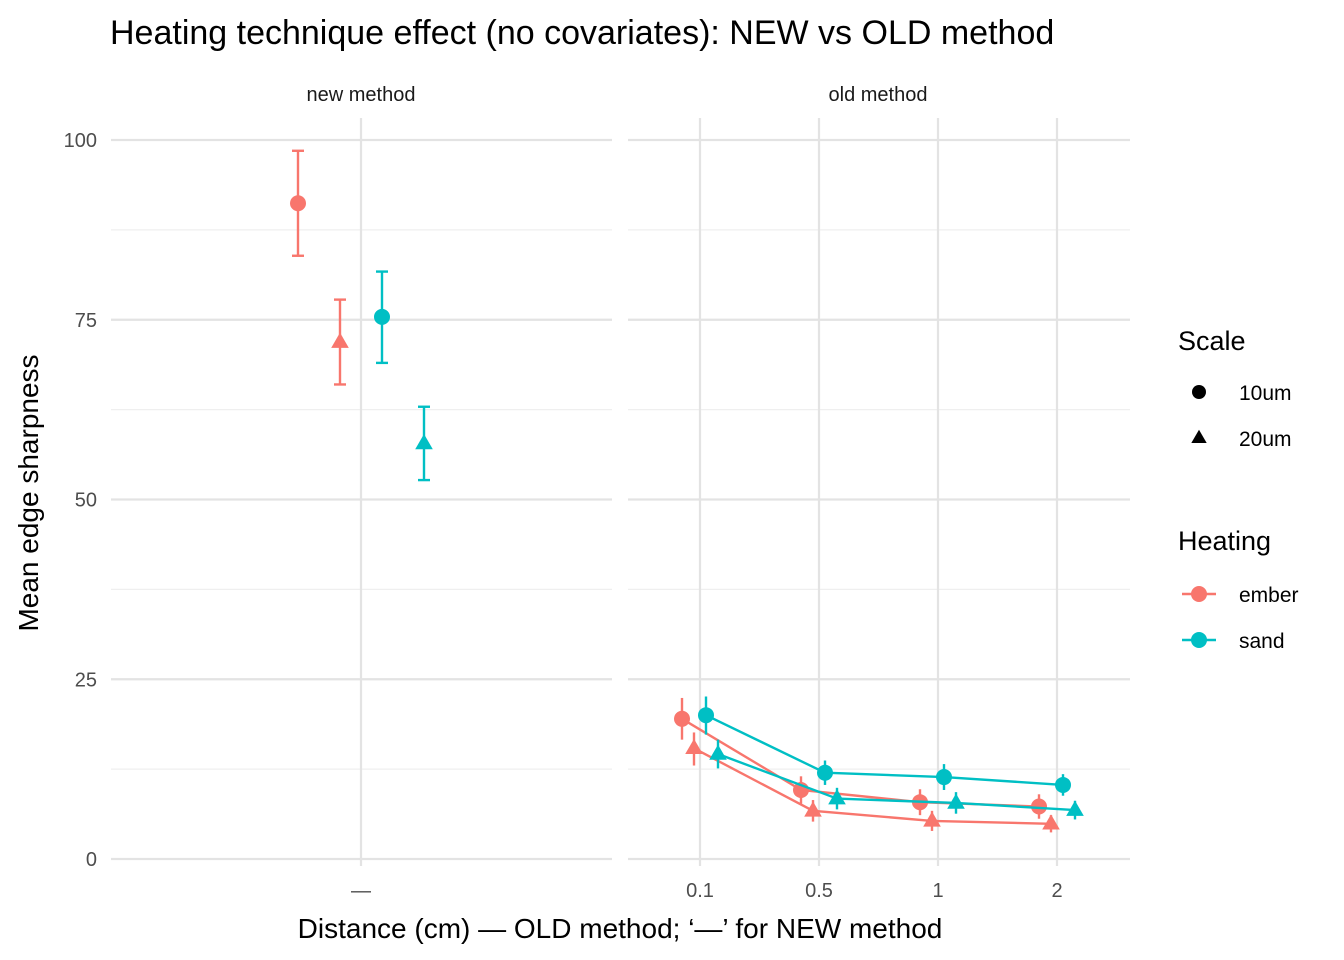  Describe the element at coordinates (1265, 439) in the screenshot. I see `legend-label-20um: 20um` at that location.